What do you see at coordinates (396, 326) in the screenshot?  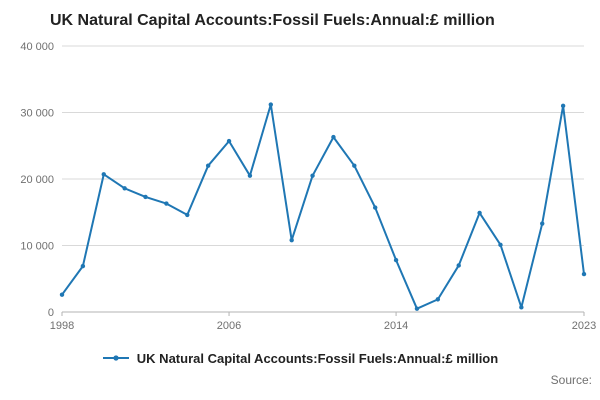 I see `x-tick-label: 2014` at bounding box center [396, 326].